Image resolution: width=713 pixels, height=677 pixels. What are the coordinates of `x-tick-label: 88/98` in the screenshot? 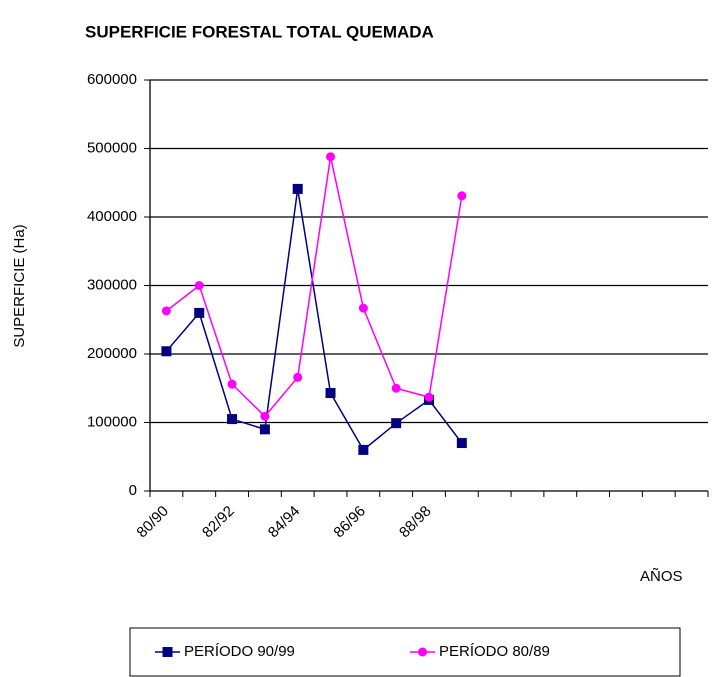 It's located at (415, 522).